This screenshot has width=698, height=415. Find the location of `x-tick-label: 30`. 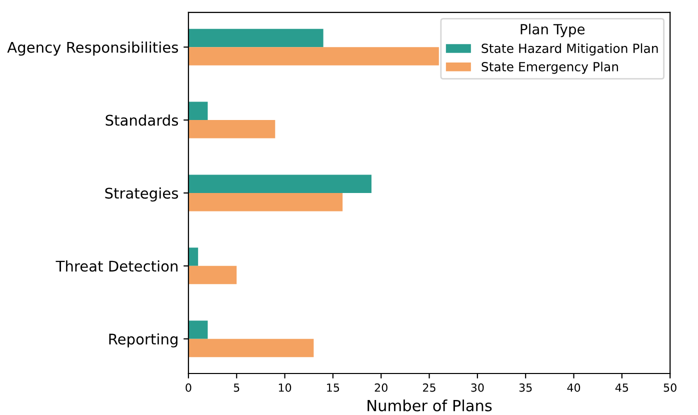

x-tick-label: 30 is located at coordinates (477, 387).